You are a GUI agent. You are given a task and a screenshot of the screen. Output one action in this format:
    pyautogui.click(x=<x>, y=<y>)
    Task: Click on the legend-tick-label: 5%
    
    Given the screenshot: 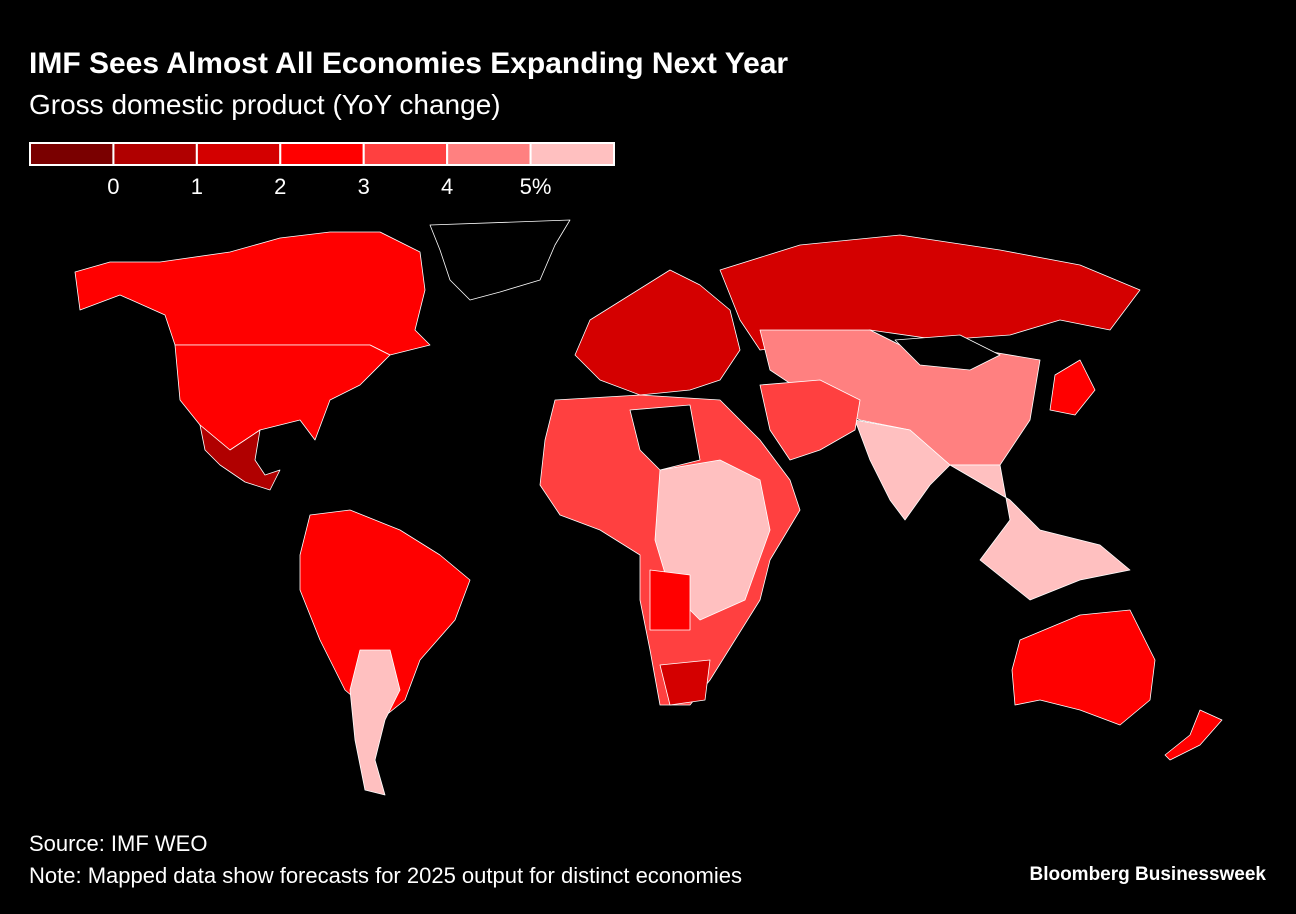 What is the action you would take?
    pyautogui.click(x=536, y=186)
    